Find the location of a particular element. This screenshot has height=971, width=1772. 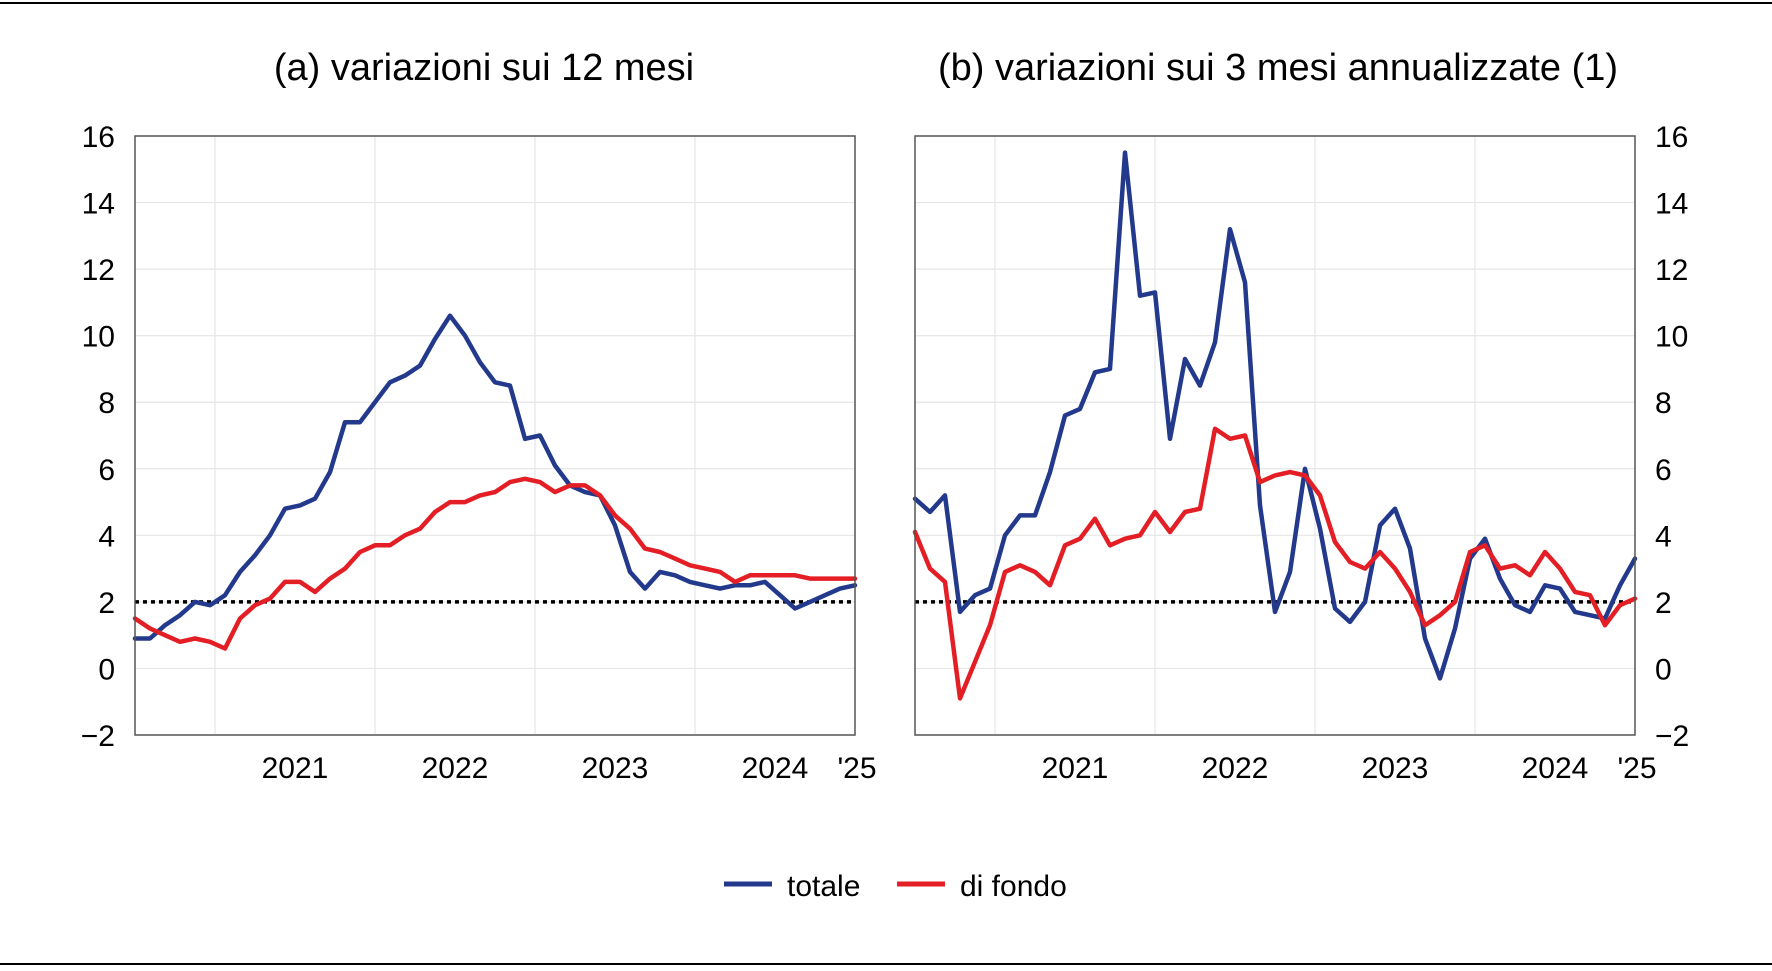

panel-a-x-tick-label: 2024 is located at coordinates (775, 768).